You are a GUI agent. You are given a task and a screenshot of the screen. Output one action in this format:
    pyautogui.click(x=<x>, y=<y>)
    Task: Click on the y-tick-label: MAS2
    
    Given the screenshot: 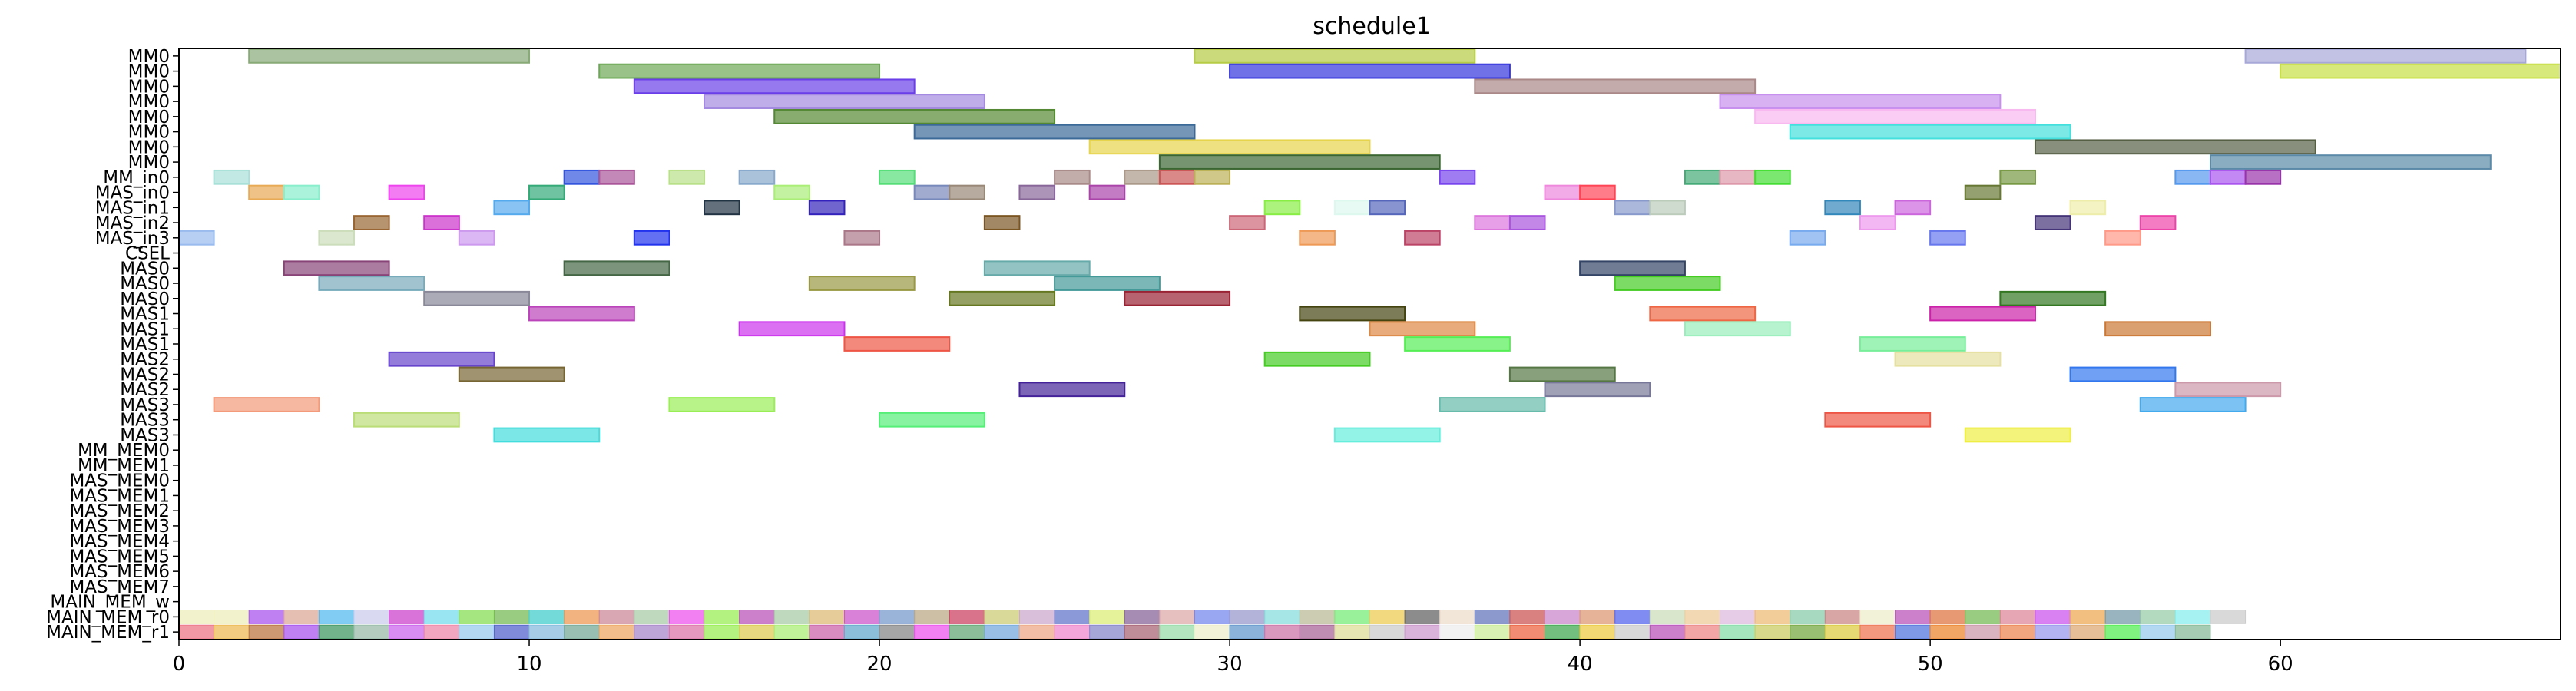 What is the action you would take?
    pyautogui.click(x=145, y=375)
    